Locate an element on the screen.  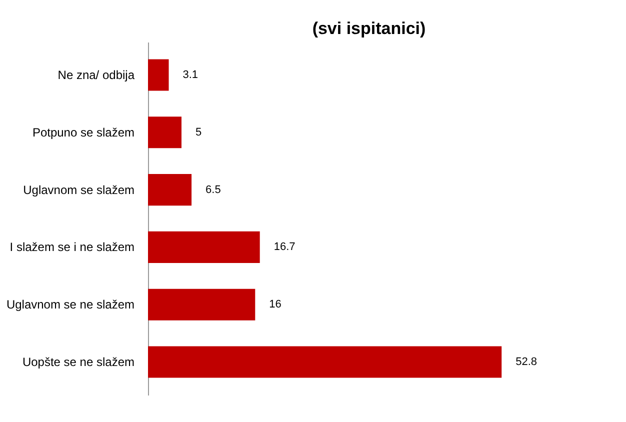
y-tick-label: Potpuno se slažem is located at coordinates (83, 132).